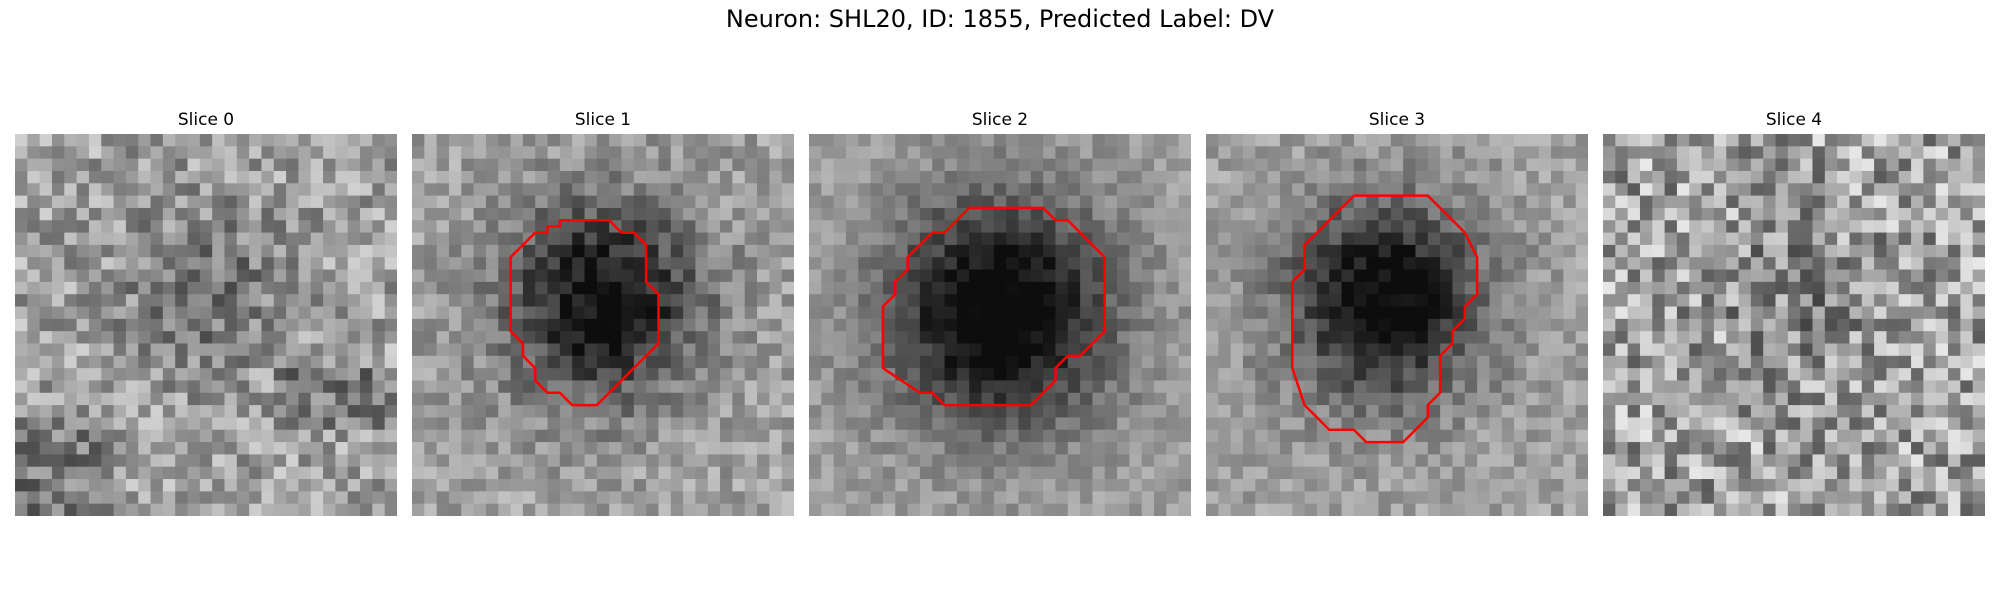 This screenshot has width=2000, height=600. Describe the element at coordinates (206, 120) in the screenshot. I see `slice-title: Slice 0` at that location.